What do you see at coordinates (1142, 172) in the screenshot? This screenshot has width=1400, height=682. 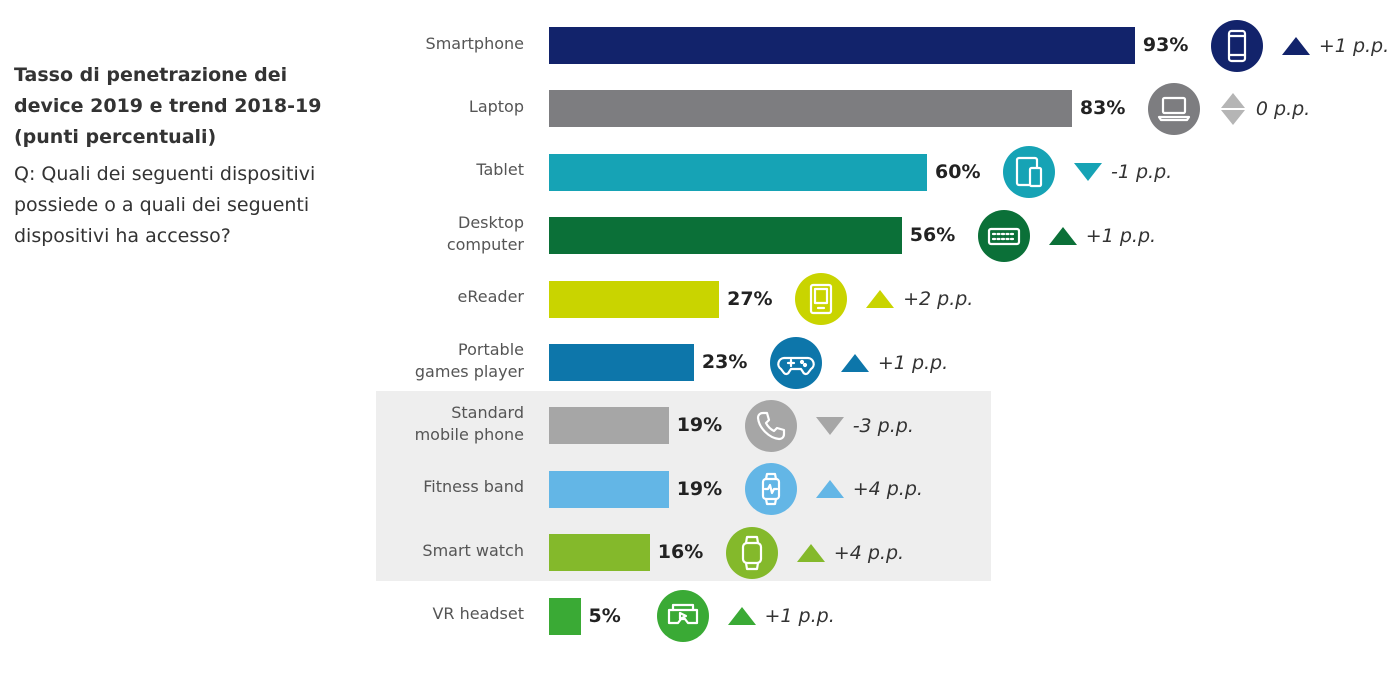 I see `trend-label: -1 p.p.` at bounding box center [1142, 172].